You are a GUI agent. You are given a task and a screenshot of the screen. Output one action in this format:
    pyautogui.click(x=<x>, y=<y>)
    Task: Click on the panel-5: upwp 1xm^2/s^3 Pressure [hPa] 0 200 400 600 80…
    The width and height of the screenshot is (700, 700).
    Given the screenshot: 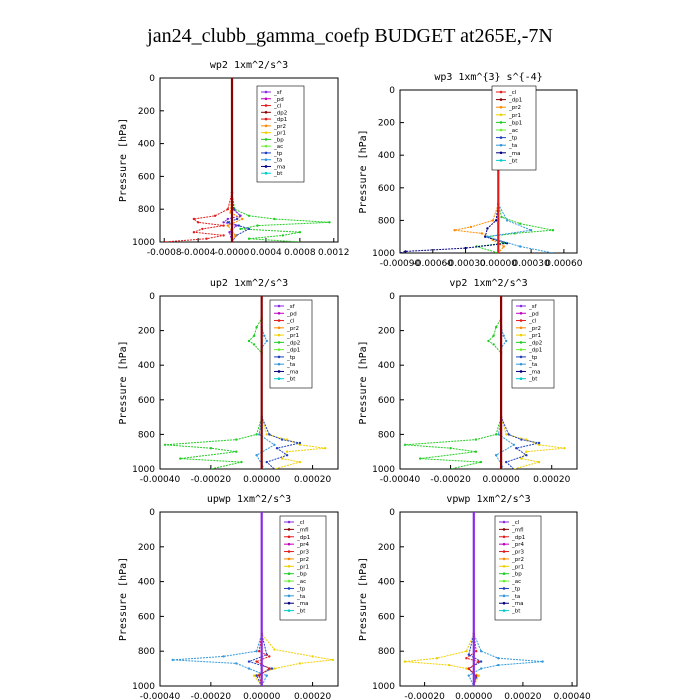 What is the action you would take?
    pyautogui.click(x=228, y=597)
    